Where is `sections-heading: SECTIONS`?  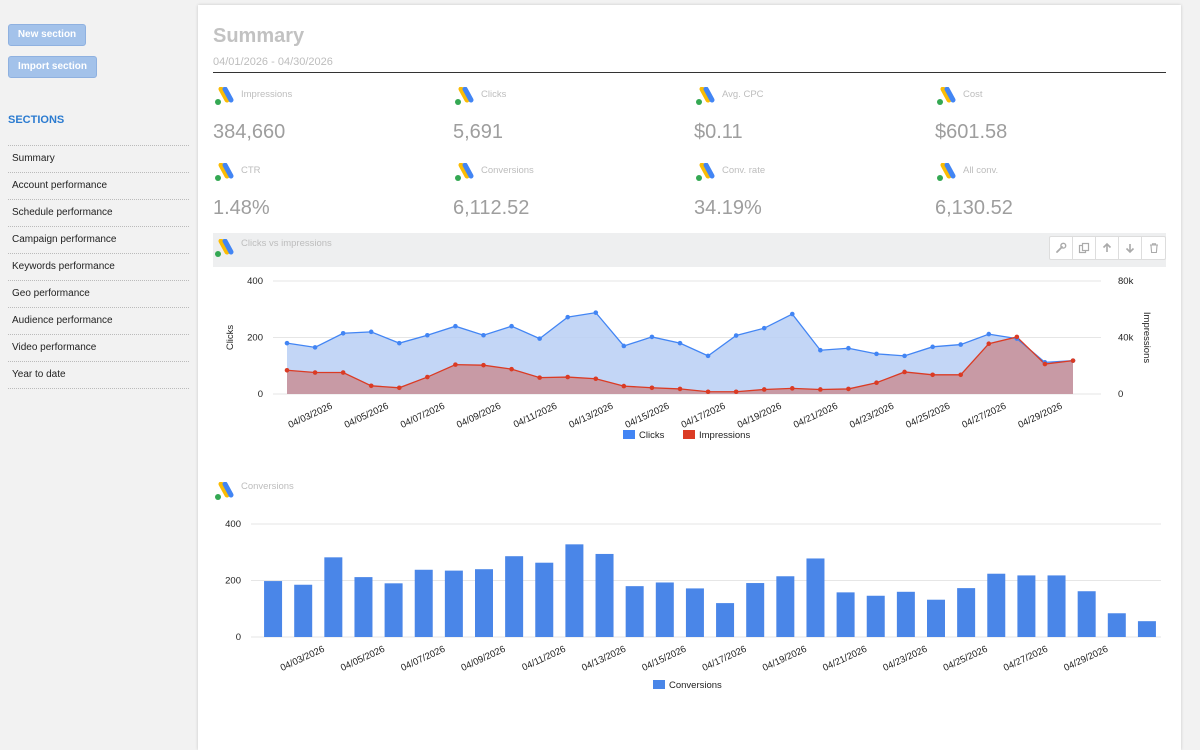
sections-heading: SECTIONS is located at coordinates (36, 120).